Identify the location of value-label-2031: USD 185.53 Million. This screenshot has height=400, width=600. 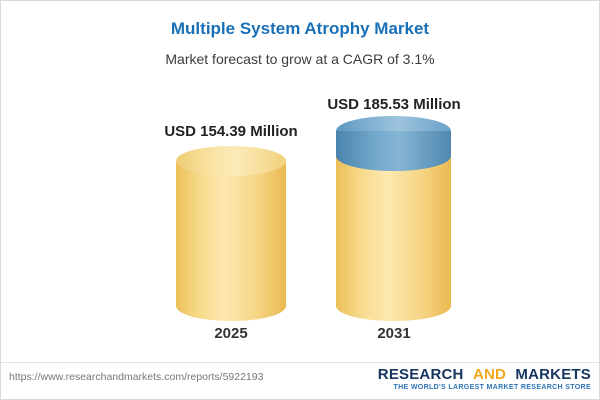
(394, 104).